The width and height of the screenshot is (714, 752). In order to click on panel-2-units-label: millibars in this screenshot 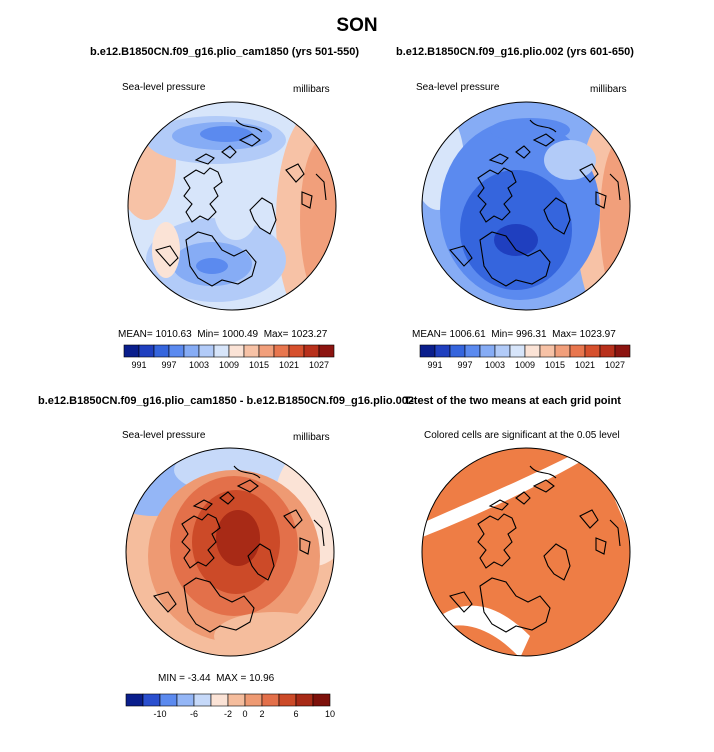, I will do `click(608, 89)`.